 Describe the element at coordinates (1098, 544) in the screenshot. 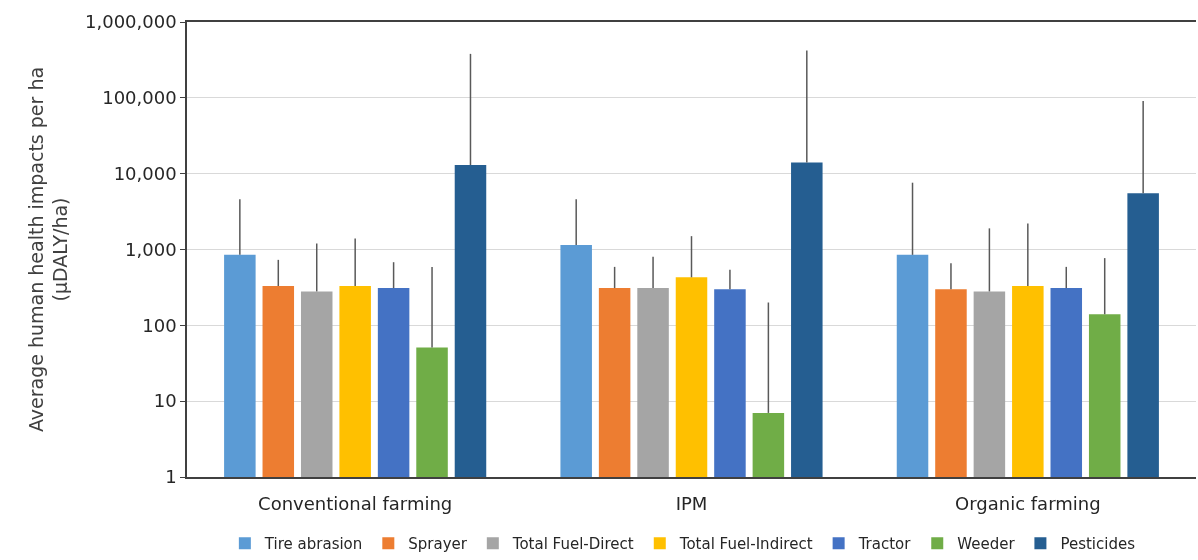

I see `legend-label: Pesticides` at that location.